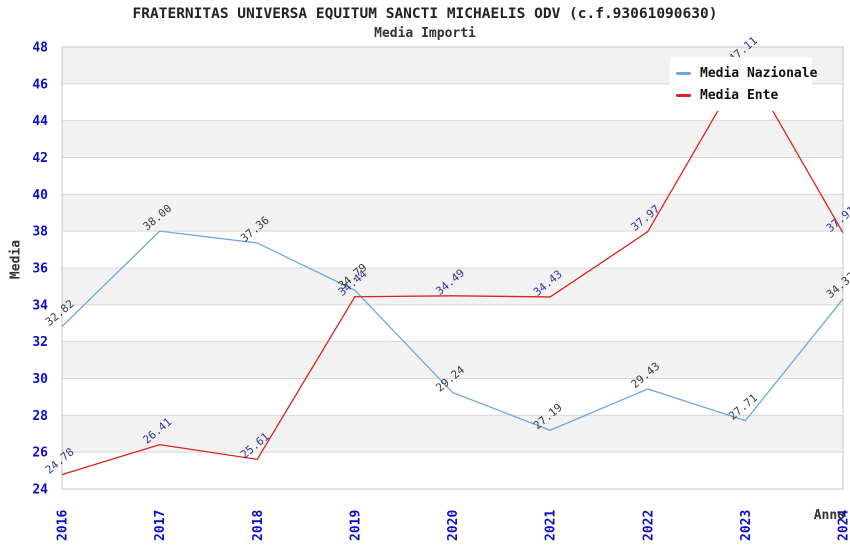  Describe the element at coordinates (40, 48) in the screenshot. I see `y-tick-label: 48` at that location.